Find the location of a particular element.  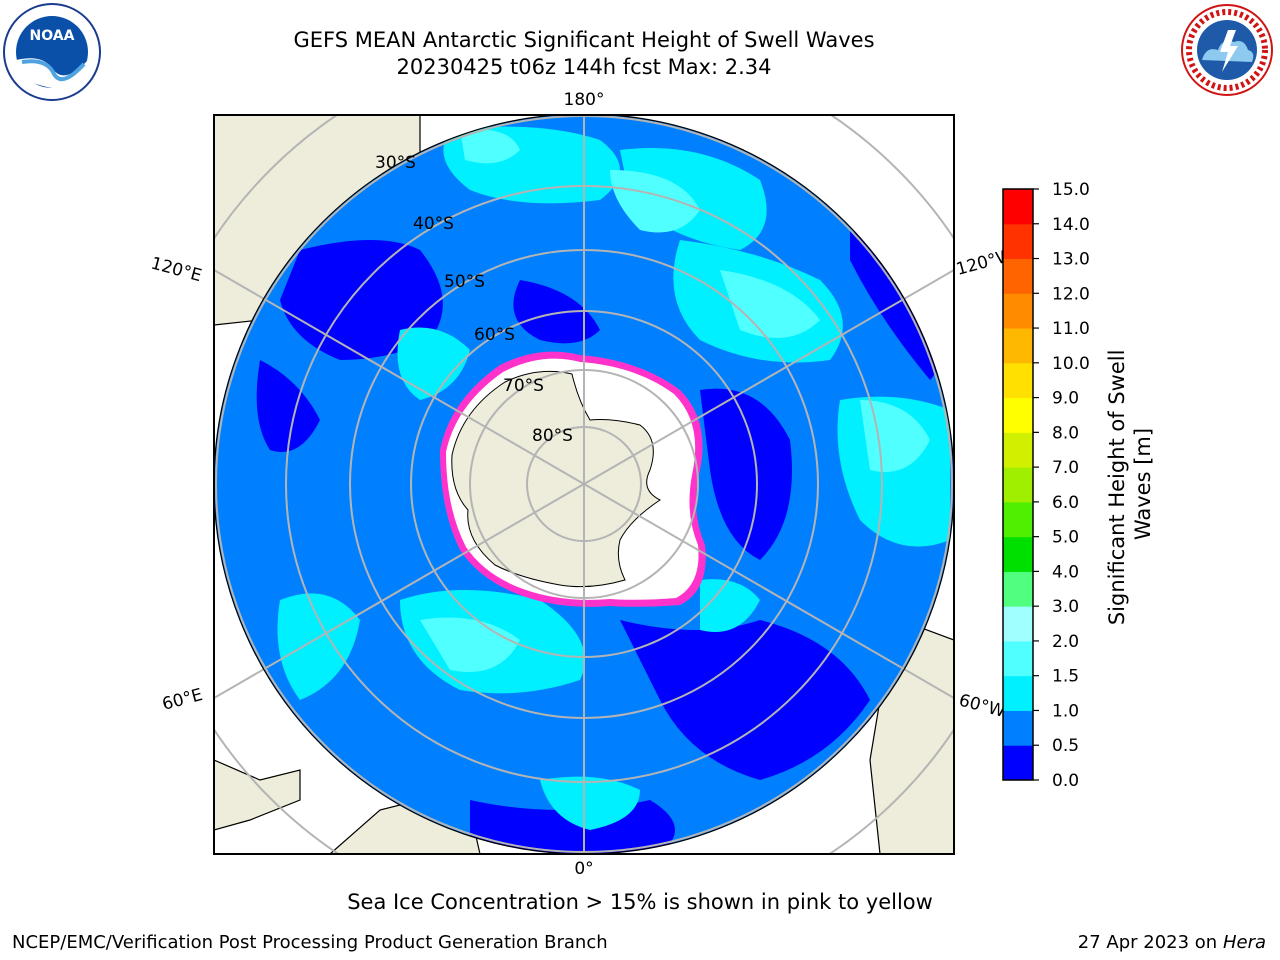

colorbar-tick-label: 3.0 is located at coordinates (1065, 607).